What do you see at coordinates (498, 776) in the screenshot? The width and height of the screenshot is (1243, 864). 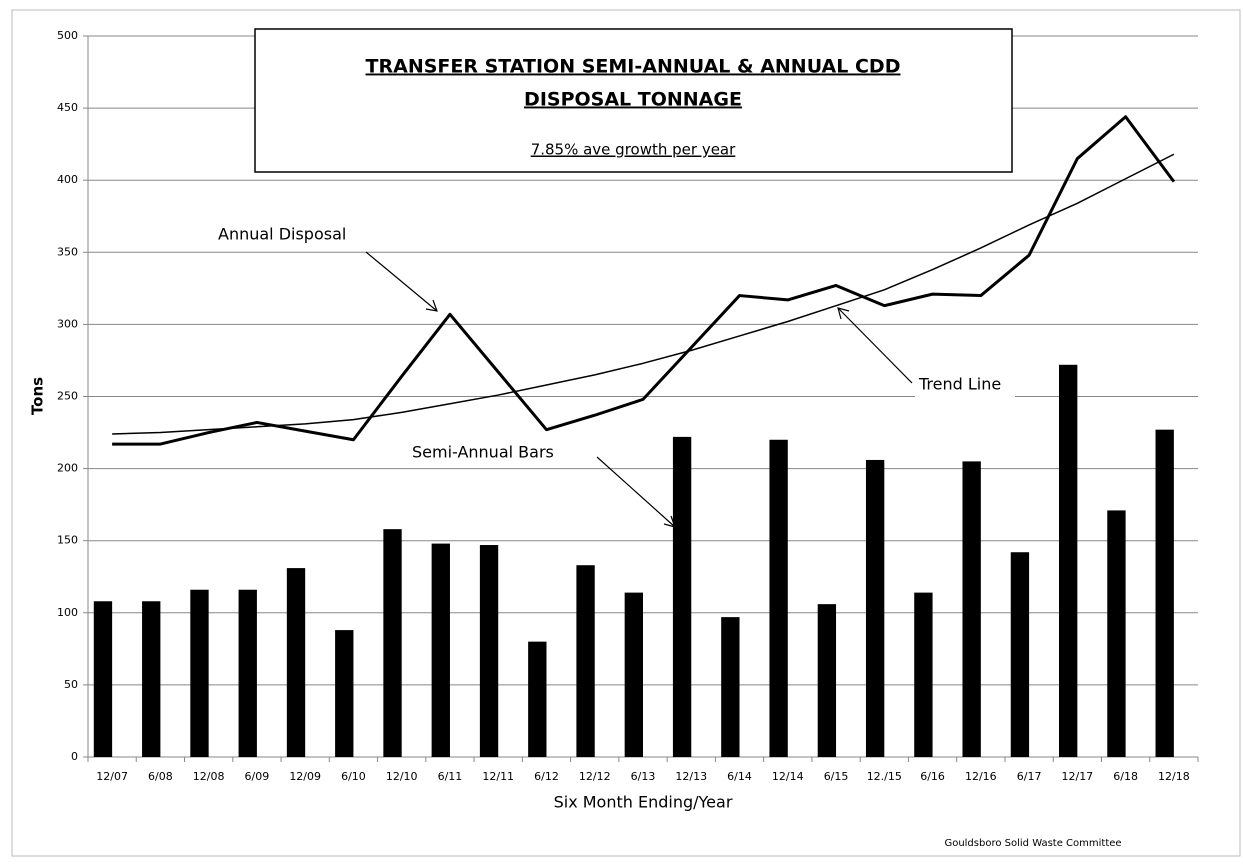 I see `x-tick-label: 12/11` at bounding box center [498, 776].